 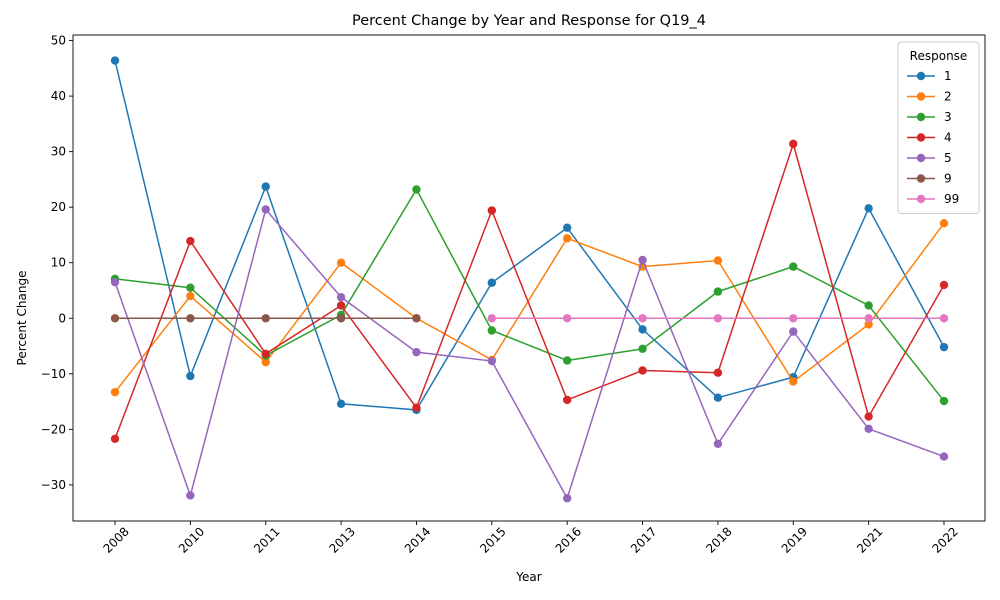 I want to click on y-tick-label: 0, so click(x=62, y=318).